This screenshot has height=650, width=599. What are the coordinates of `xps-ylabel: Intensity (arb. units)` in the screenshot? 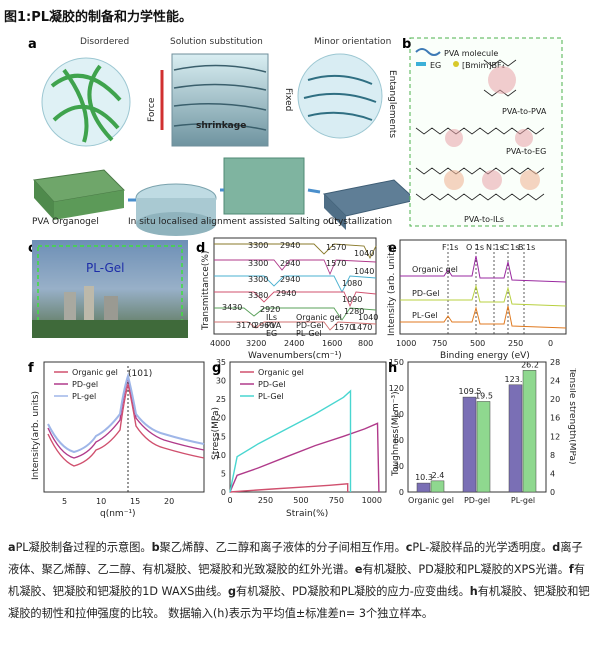 It's located at (392, 290).